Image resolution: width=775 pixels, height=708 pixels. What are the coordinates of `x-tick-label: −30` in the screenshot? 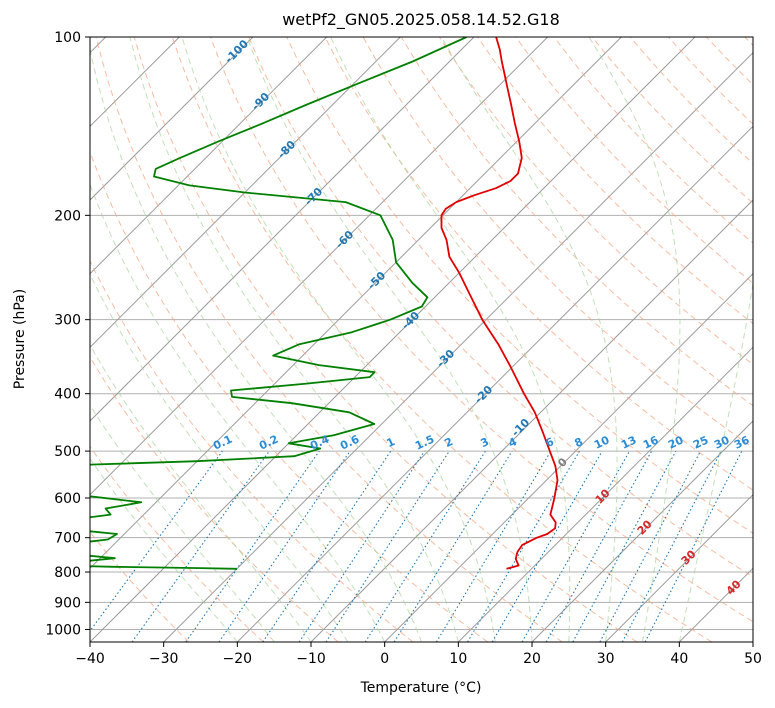 It's located at (164, 659).